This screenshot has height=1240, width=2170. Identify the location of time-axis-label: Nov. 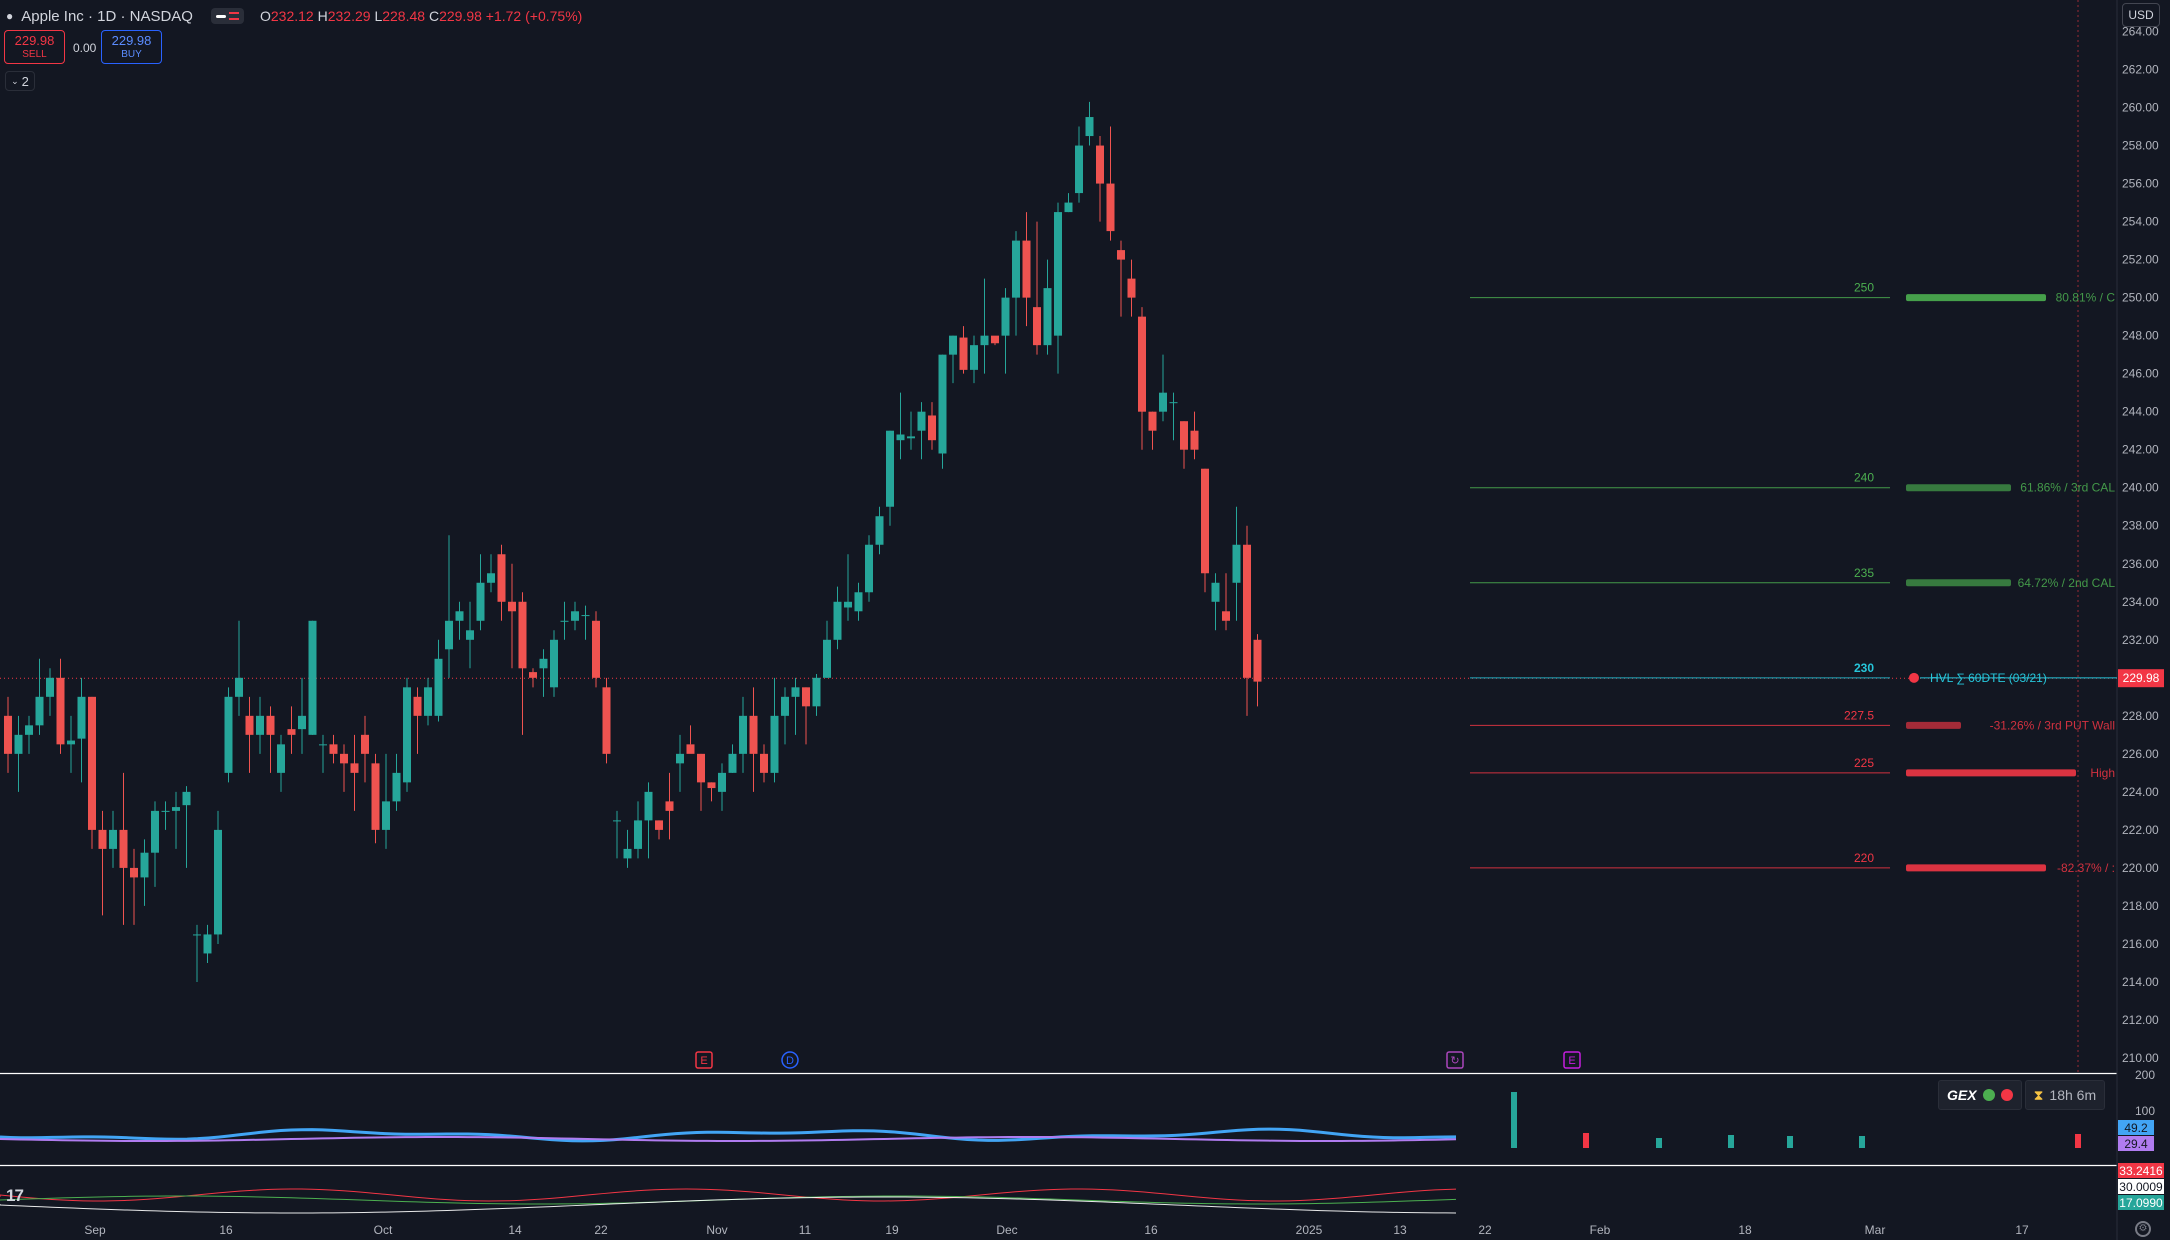
(716, 1230).